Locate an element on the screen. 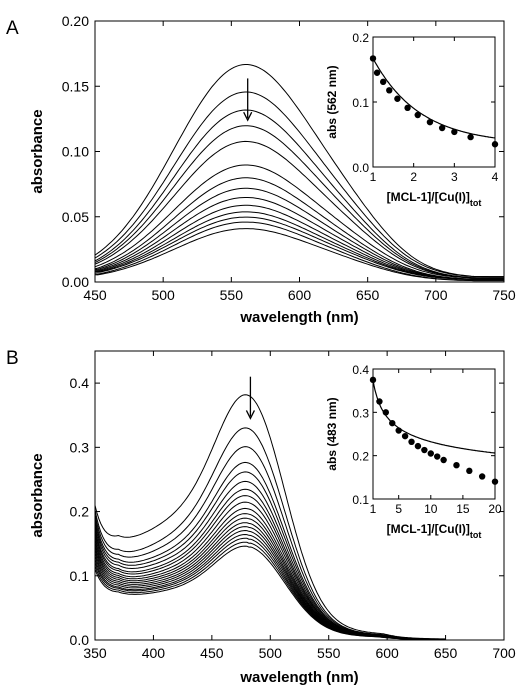 Image resolution: width=519 pixels, height=689 pixels. panel-b-y-tick-label: 0.2 is located at coordinates (80, 512).